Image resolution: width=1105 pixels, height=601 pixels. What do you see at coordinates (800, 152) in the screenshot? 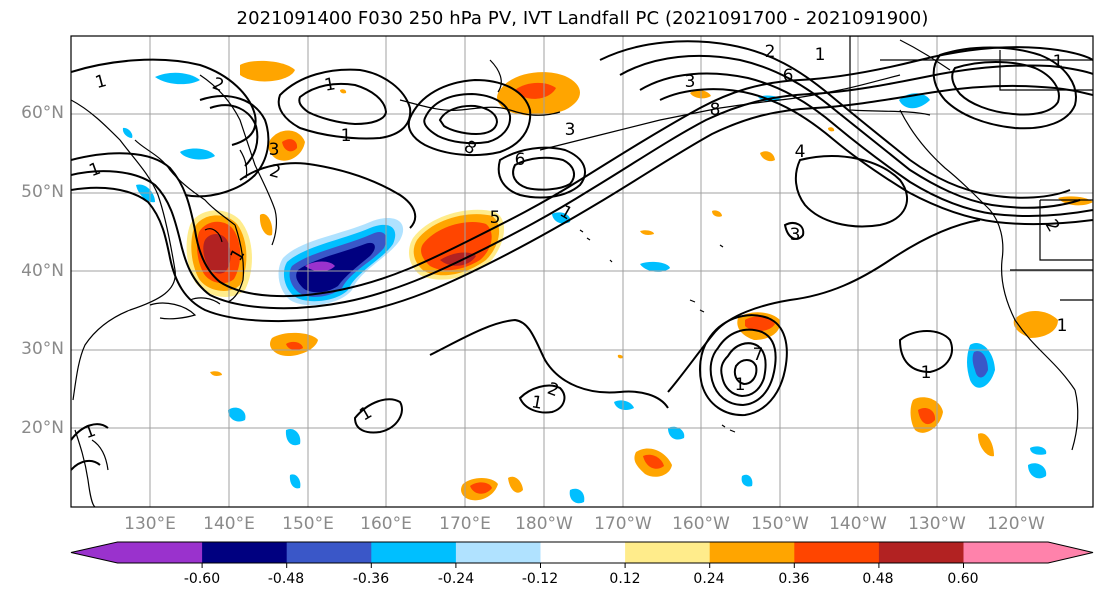
I see `contour-label: 4` at bounding box center [800, 152].